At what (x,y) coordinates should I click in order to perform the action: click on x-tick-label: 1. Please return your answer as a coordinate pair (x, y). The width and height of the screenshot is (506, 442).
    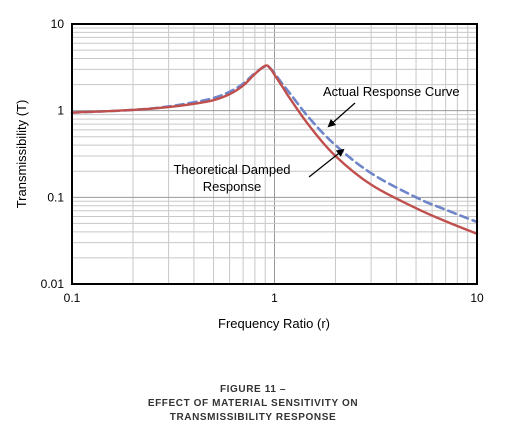
    Looking at the image, I should click on (274, 298).